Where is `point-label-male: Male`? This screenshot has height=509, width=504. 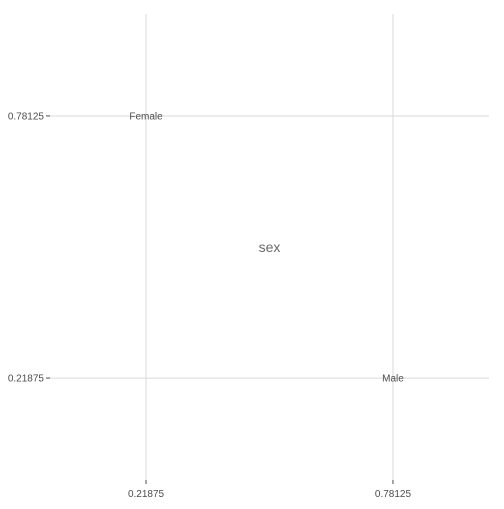
point-label-male: Male is located at coordinates (393, 379).